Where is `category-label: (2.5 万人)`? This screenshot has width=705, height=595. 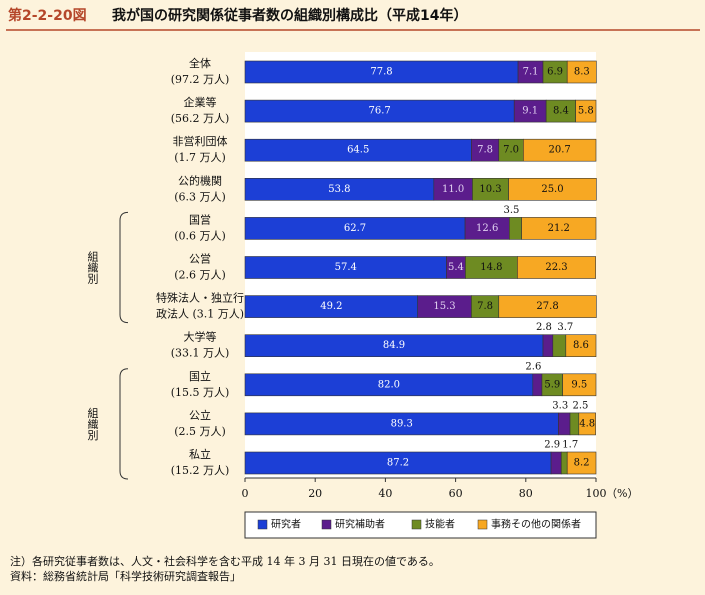
category-label: (2.5 万人) is located at coordinates (200, 431).